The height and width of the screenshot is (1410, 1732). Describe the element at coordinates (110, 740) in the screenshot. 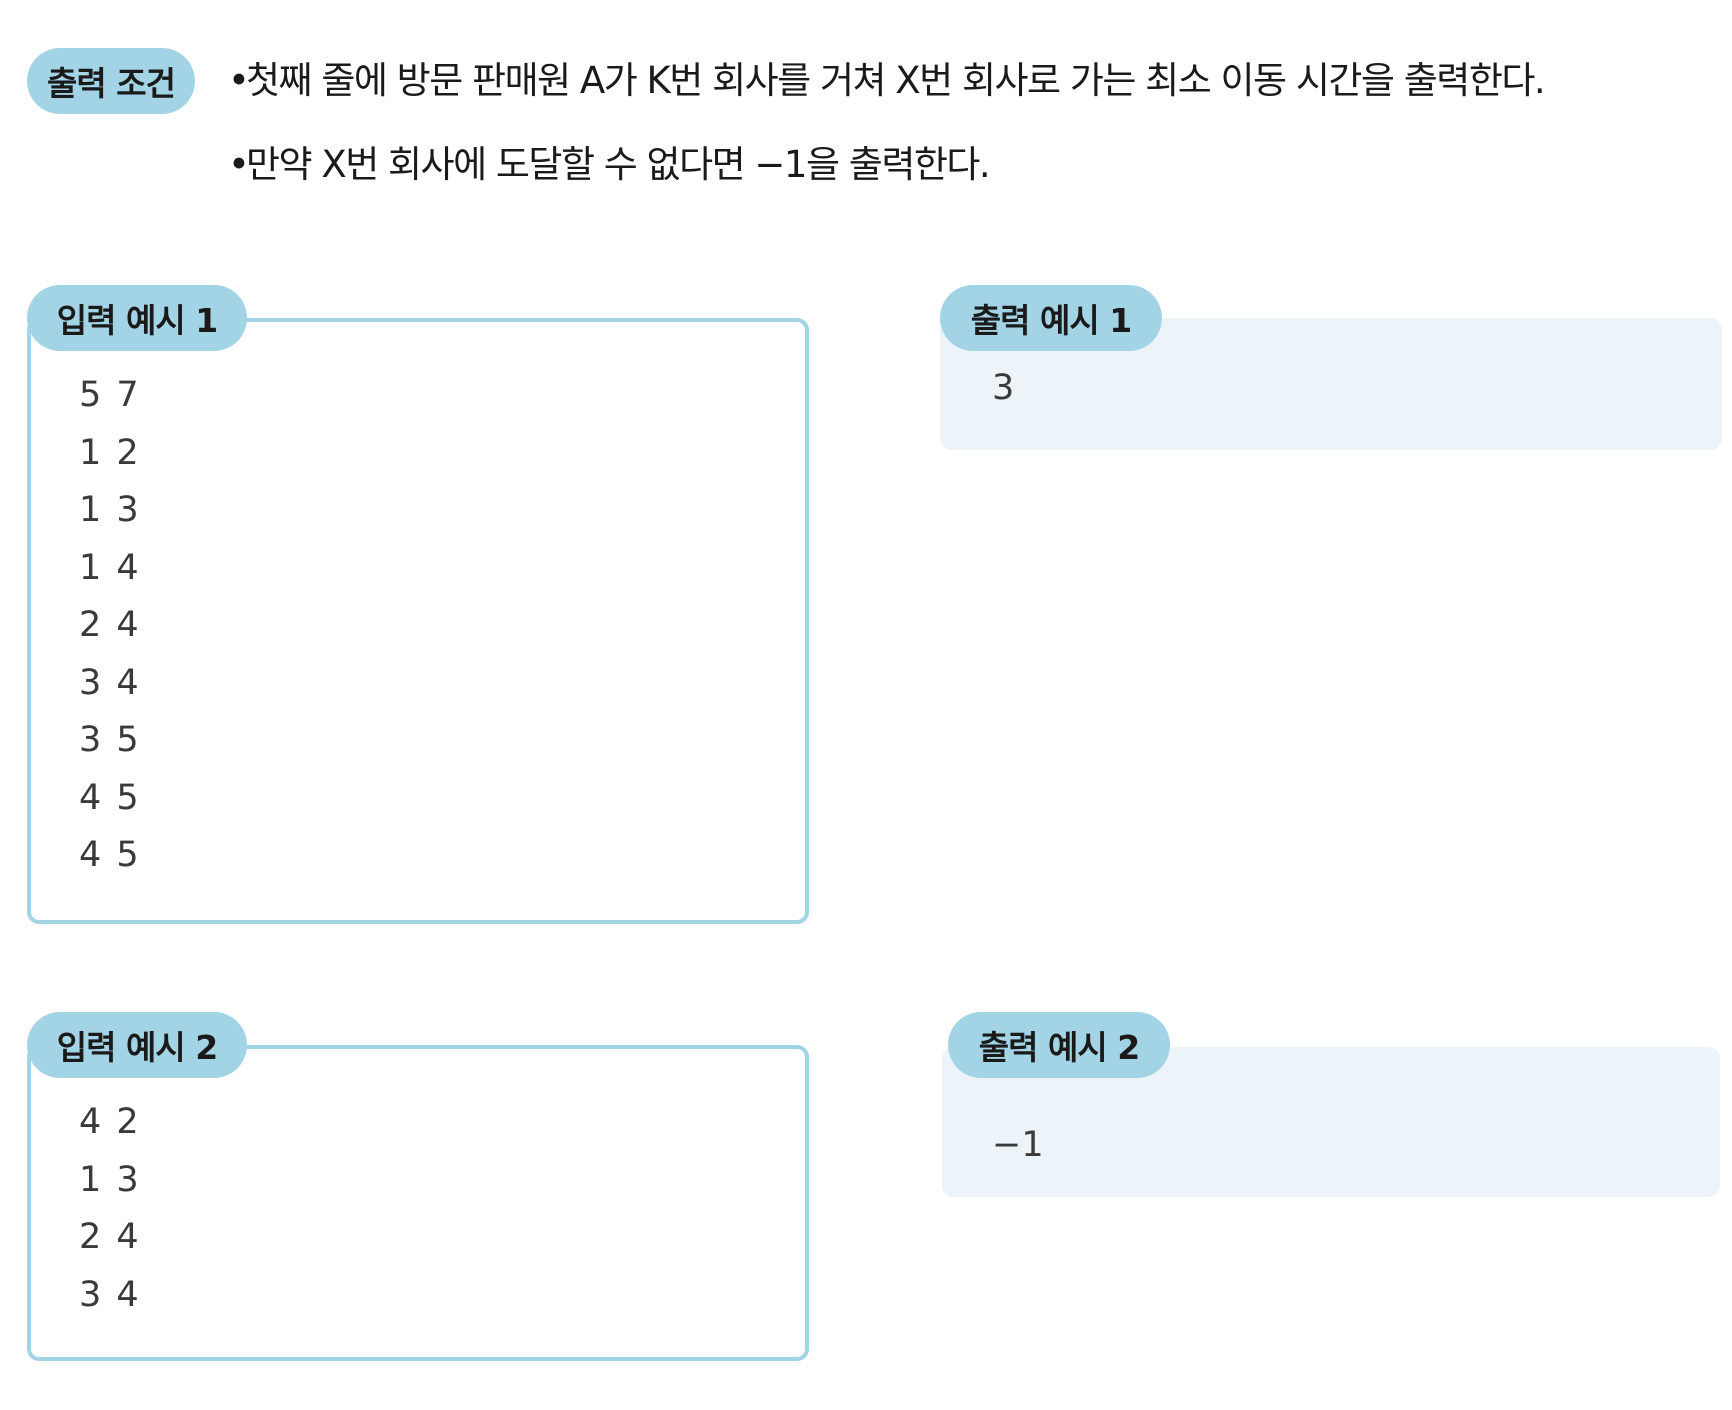

I see `input-line: 3 5` at that location.